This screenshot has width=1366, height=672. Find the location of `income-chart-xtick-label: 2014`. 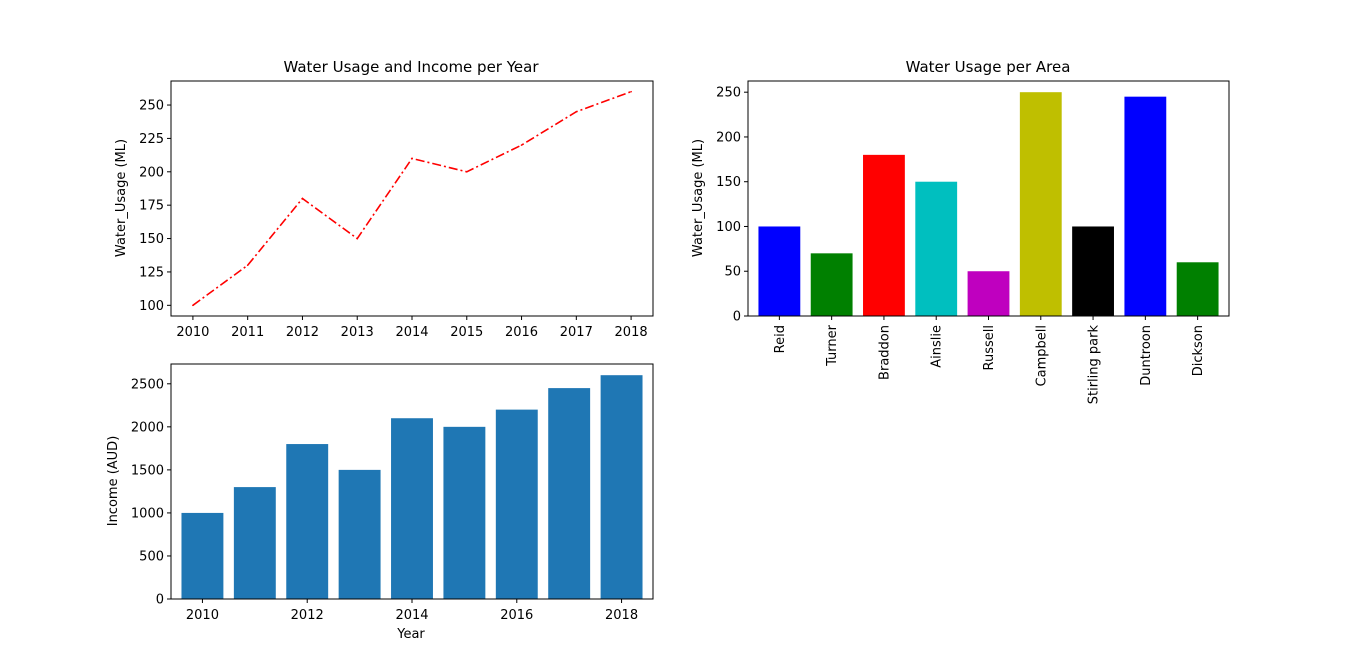

income-chart-xtick-label: 2014 is located at coordinates (411, 615).